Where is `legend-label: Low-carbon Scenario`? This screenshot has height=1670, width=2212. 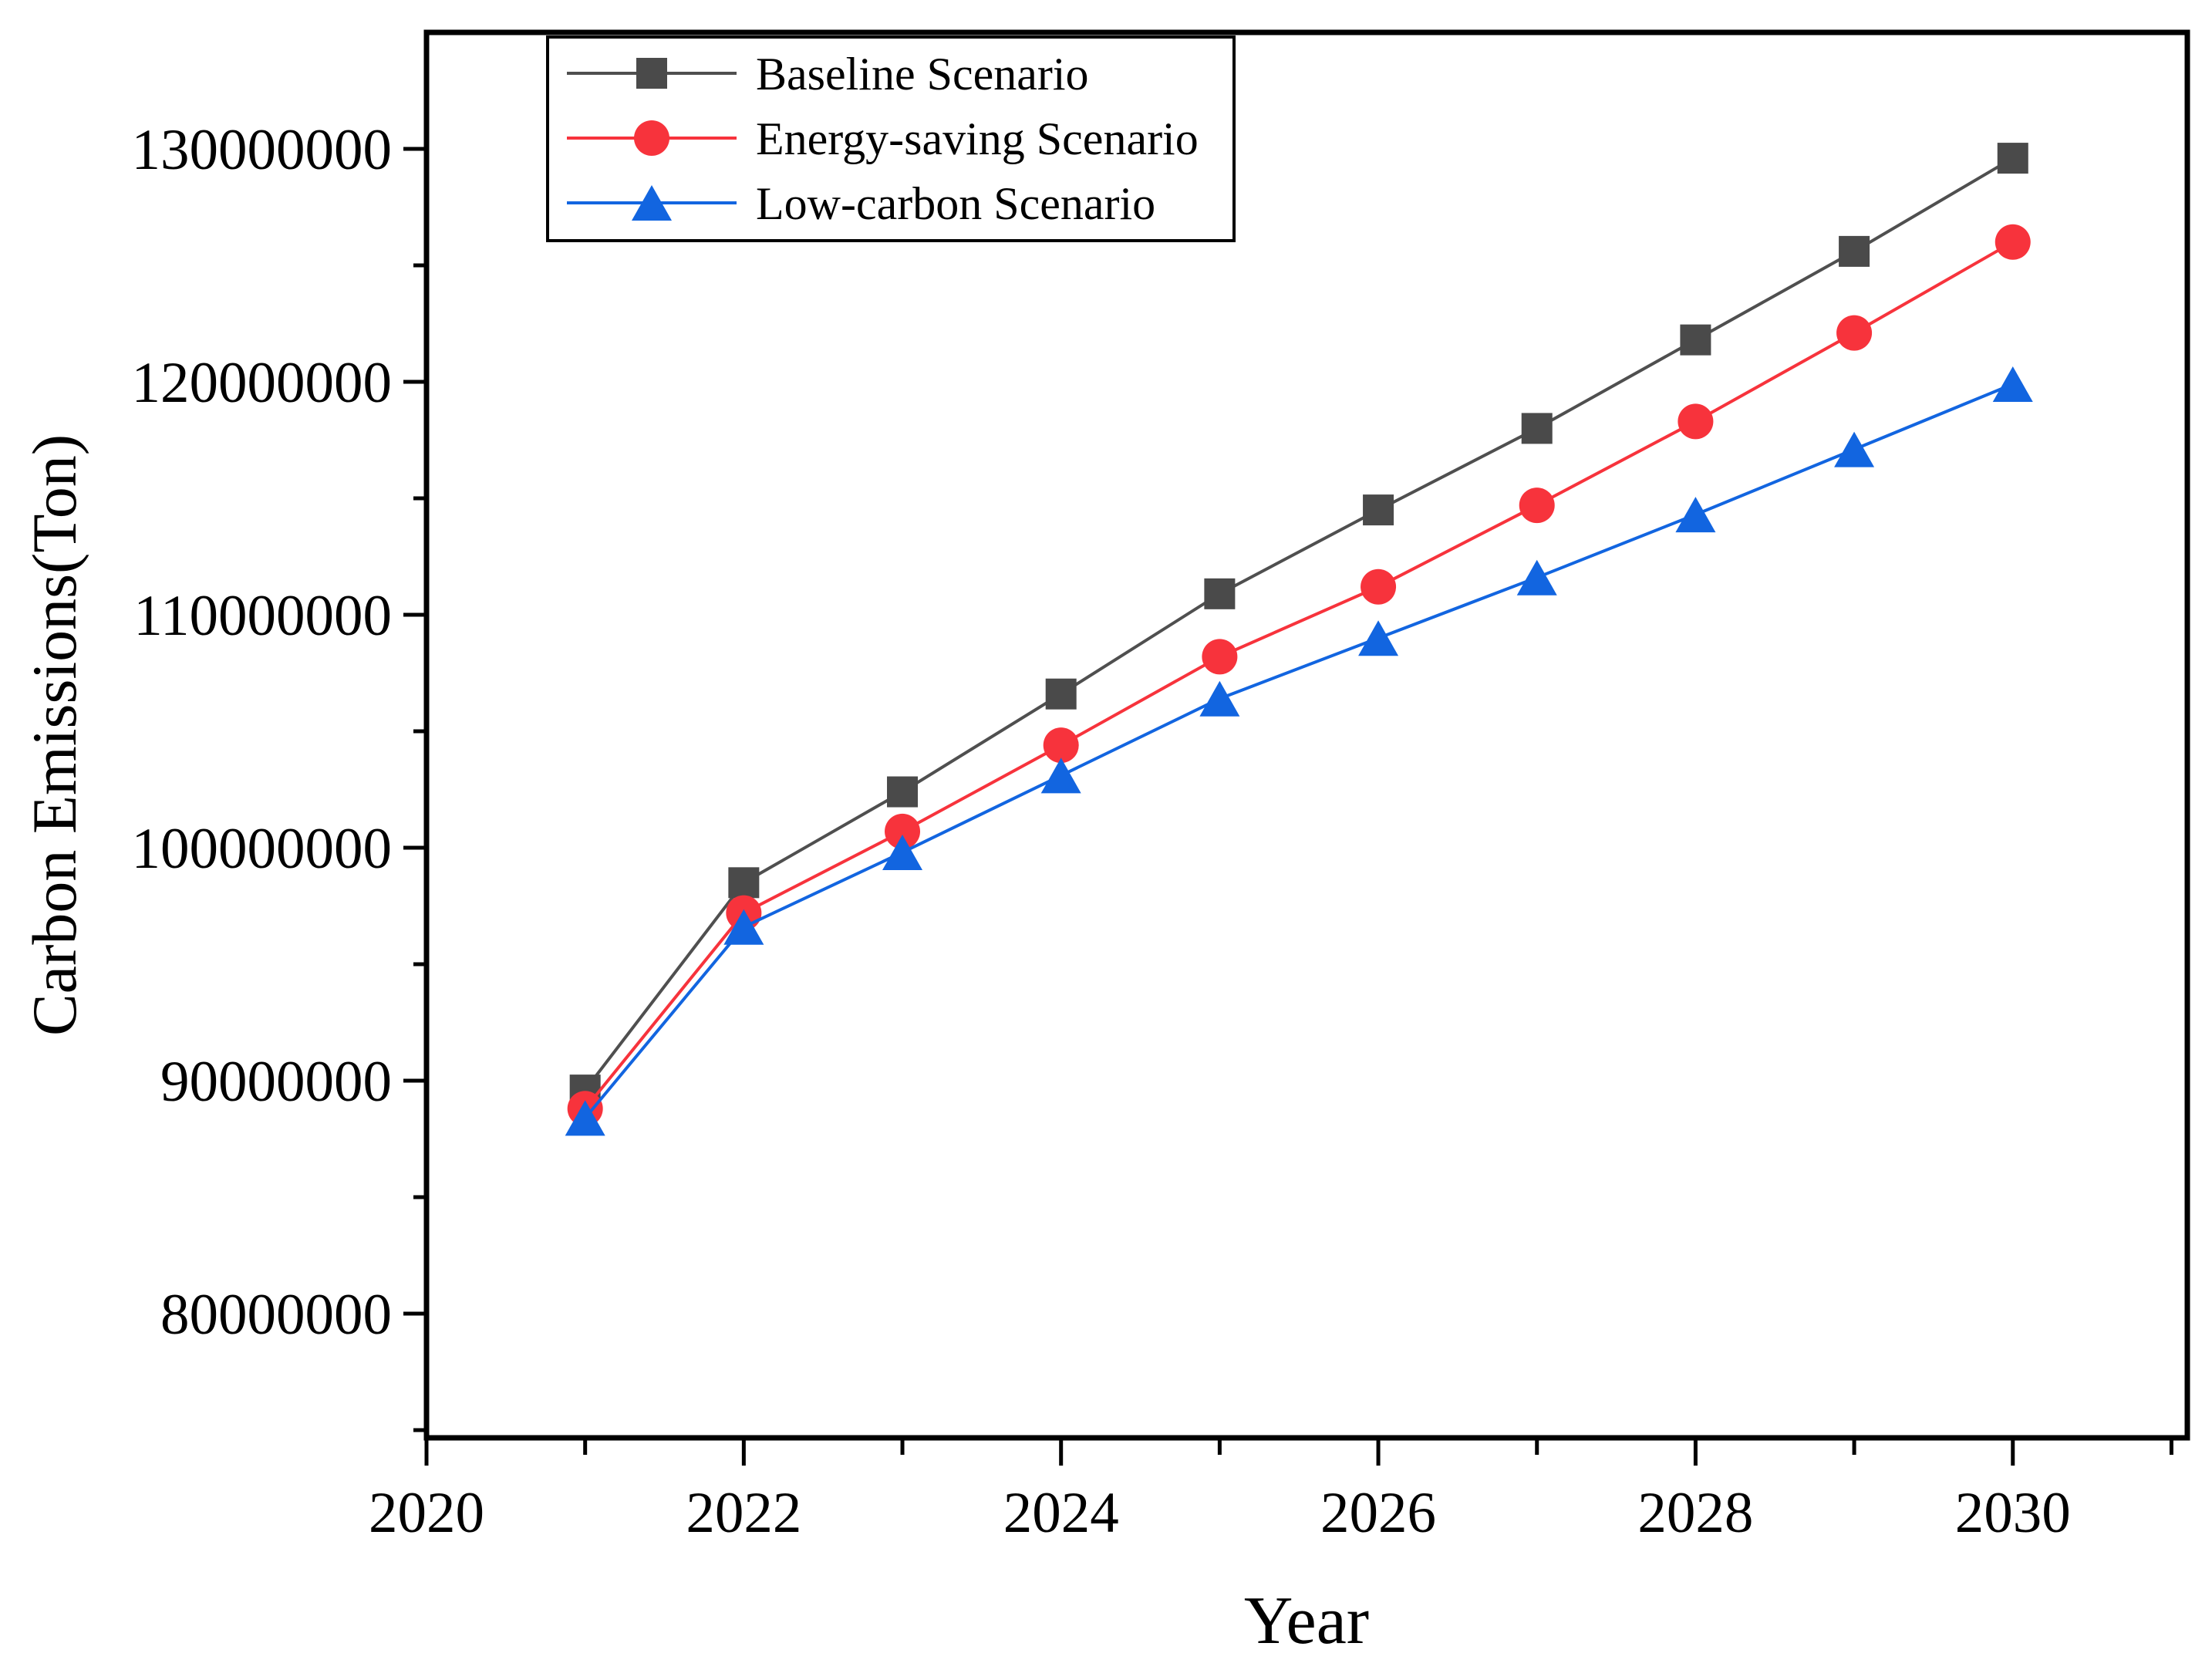 legend-label: Low-carbon Scenario is located at coordinates (955, 203).